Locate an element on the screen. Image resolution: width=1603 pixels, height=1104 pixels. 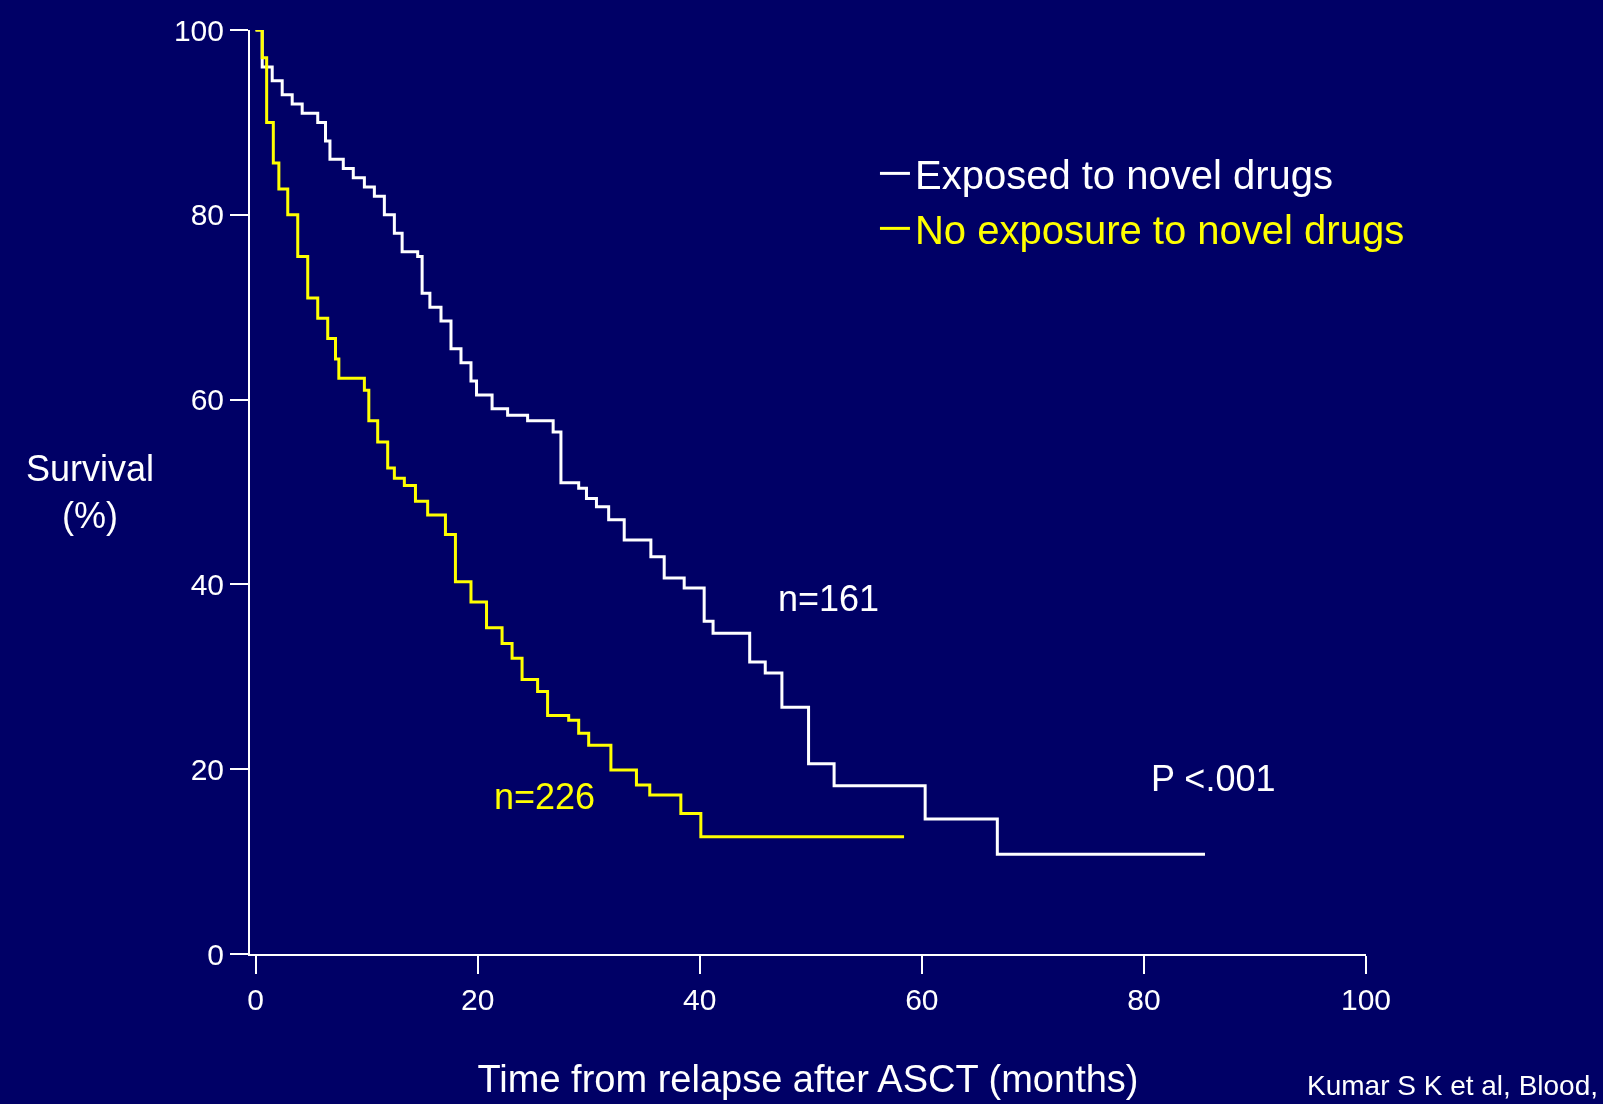
x-tick-label: 0 is located at coordinates (255, 999).